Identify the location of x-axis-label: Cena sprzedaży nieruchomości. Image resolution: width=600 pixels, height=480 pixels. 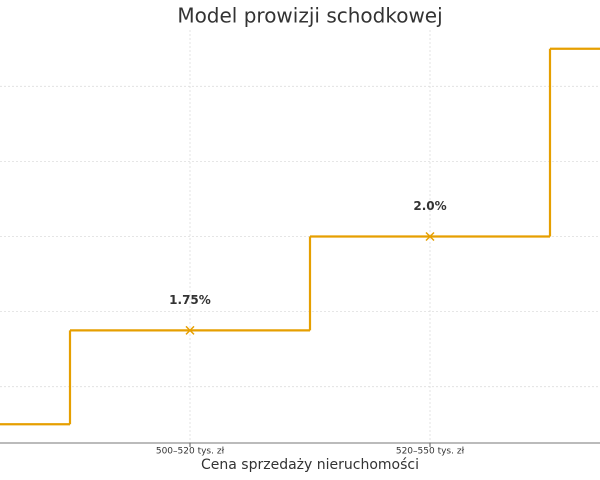
(310, 465).